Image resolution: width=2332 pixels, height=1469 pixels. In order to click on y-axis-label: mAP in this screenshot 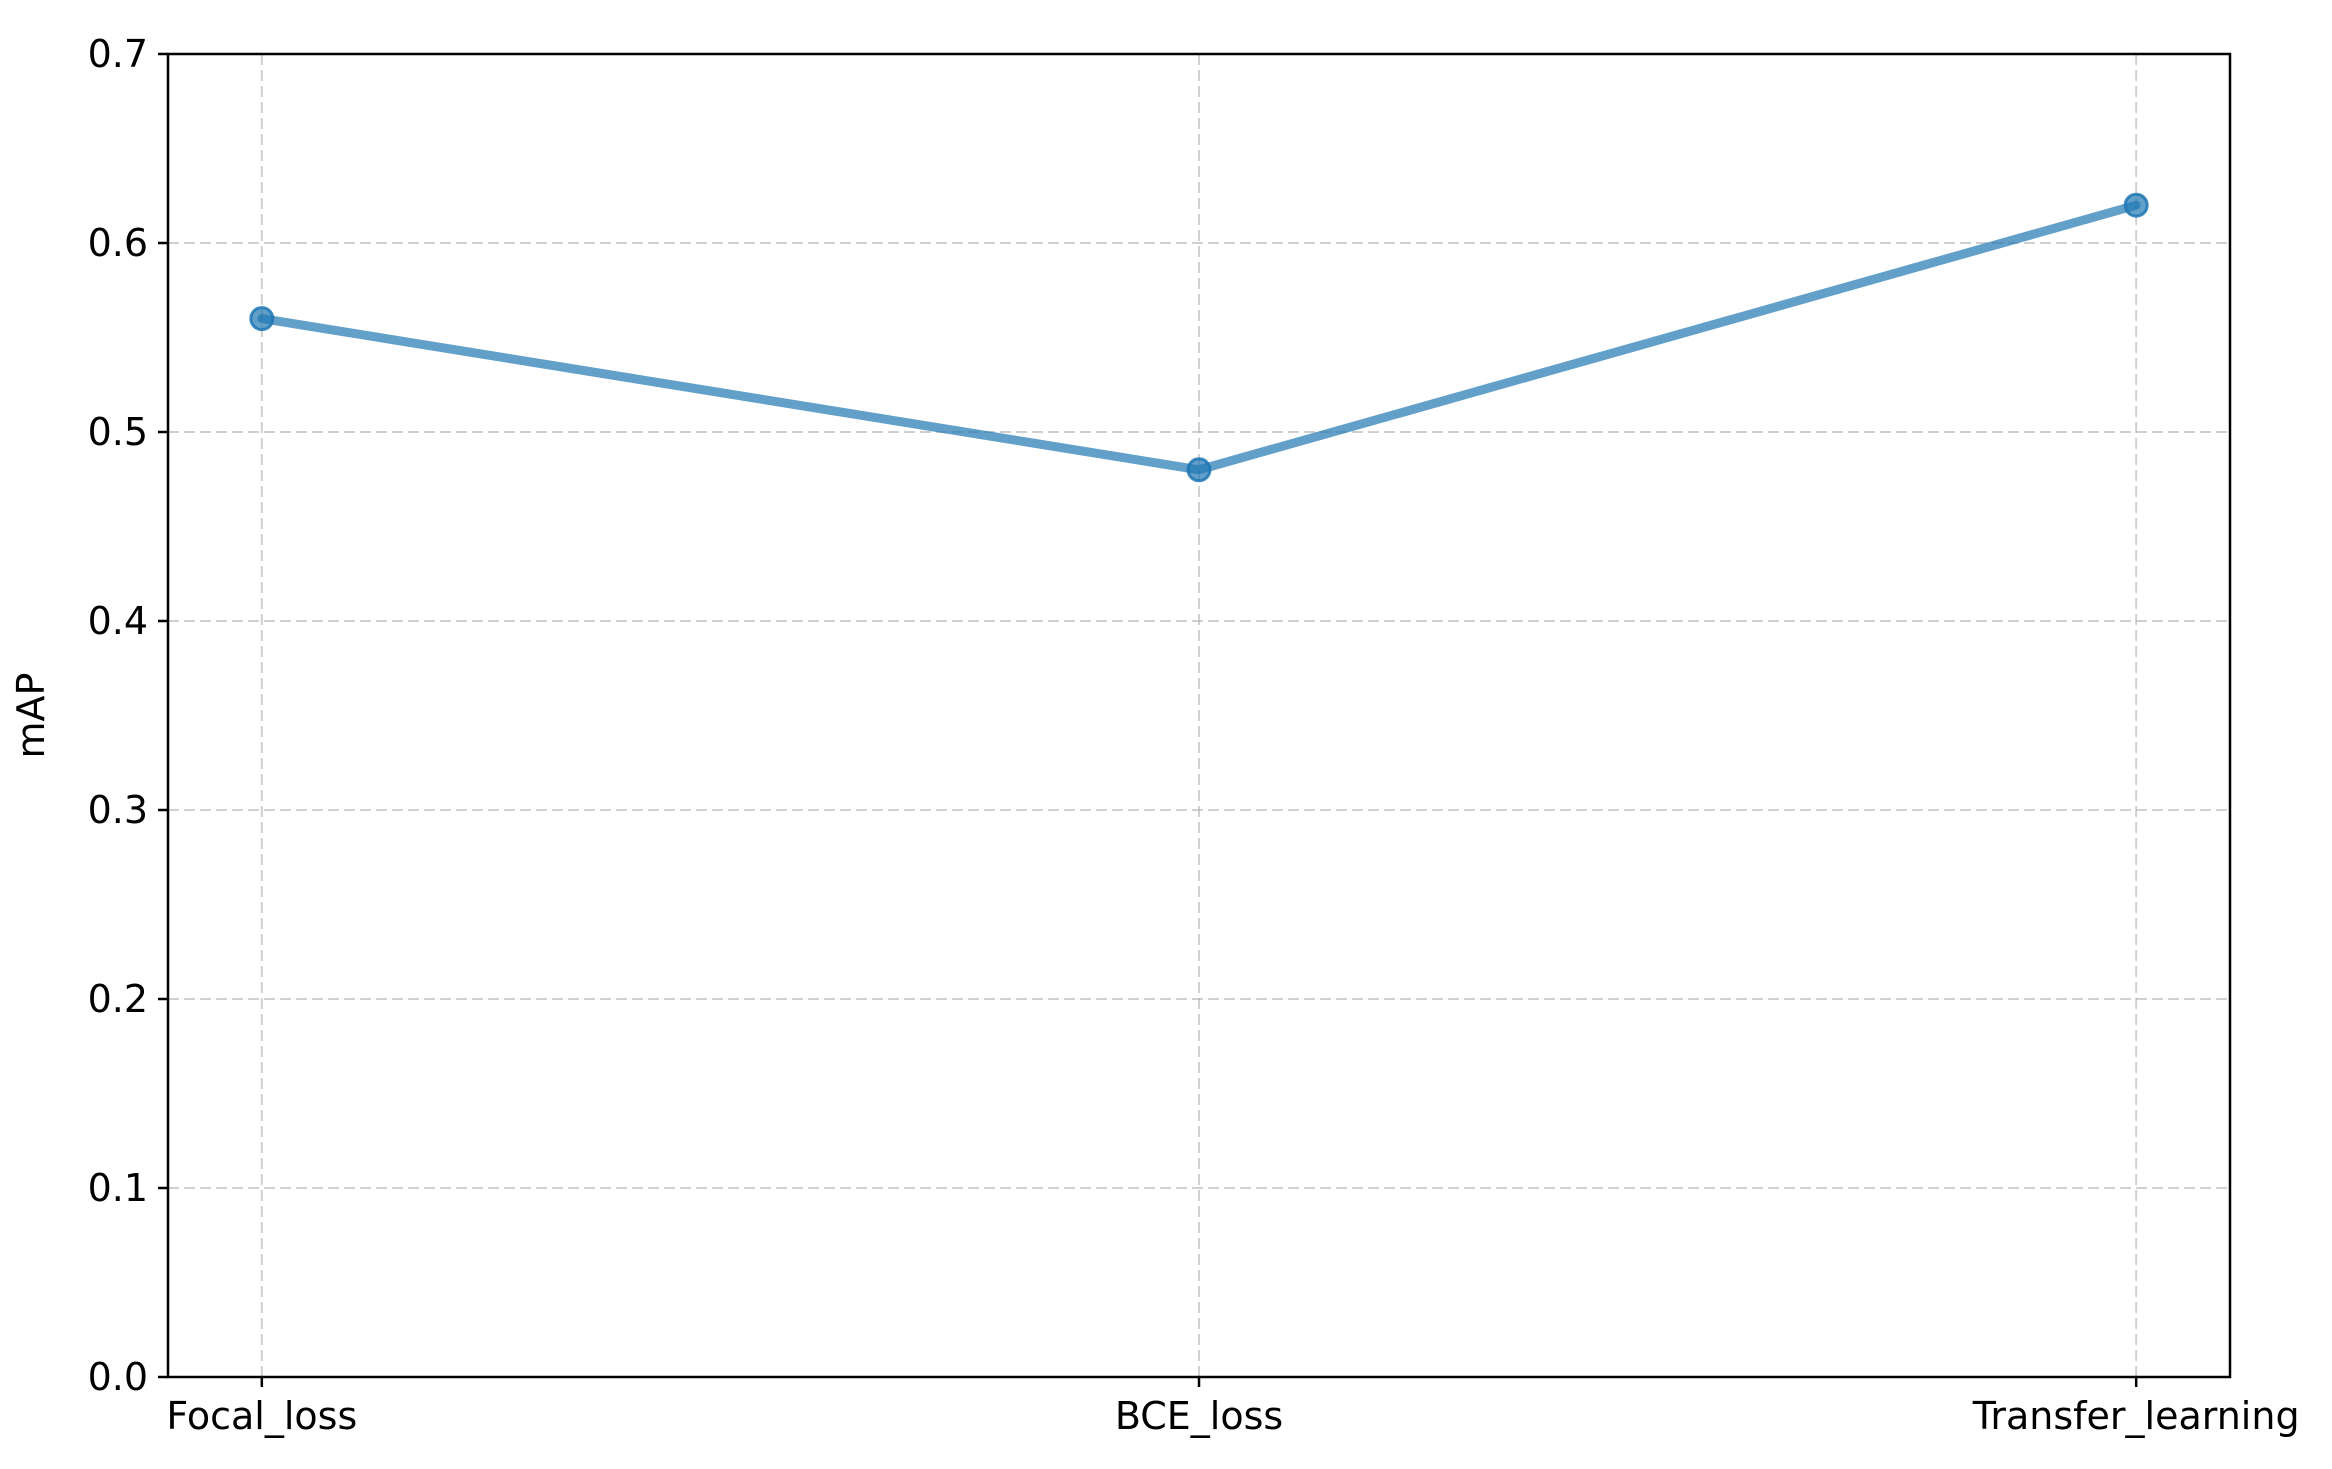, I will do `click(31, 716)`.